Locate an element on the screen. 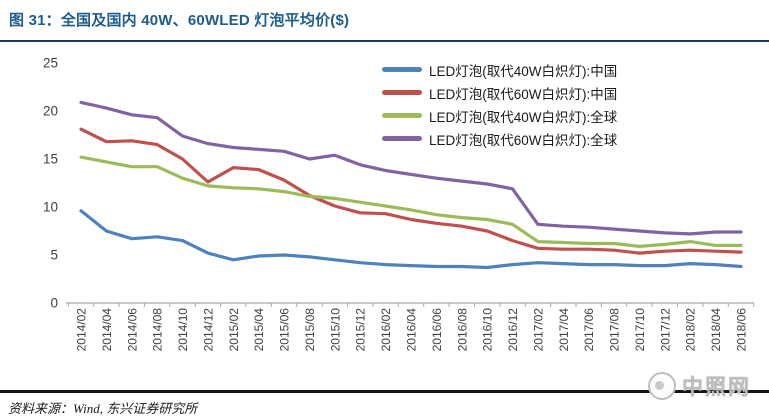  x-tick-label: 2017/06 is located at coordinates (589, 330).